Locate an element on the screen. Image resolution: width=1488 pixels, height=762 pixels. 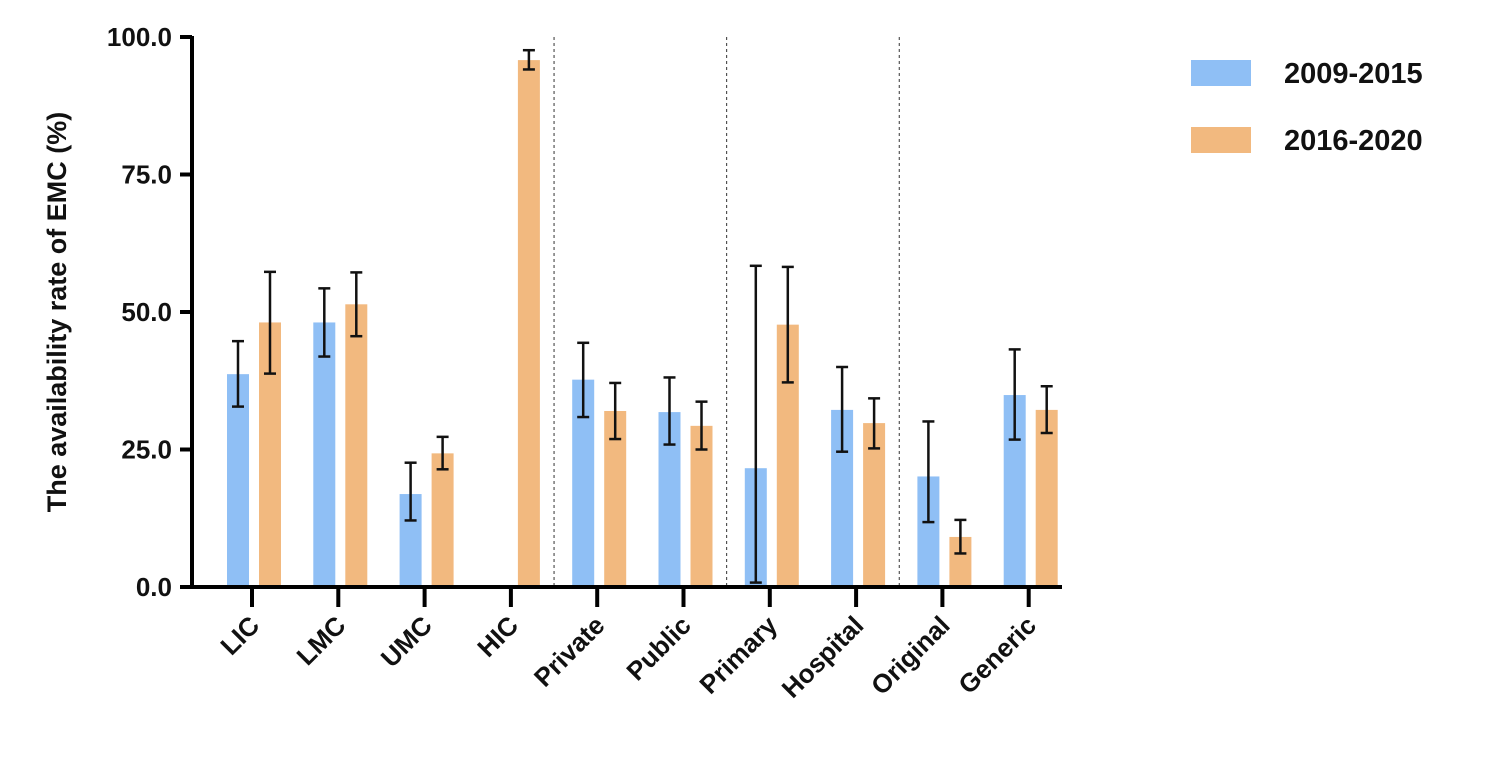
category-label-private: Private is located at coordinates (569, 651).